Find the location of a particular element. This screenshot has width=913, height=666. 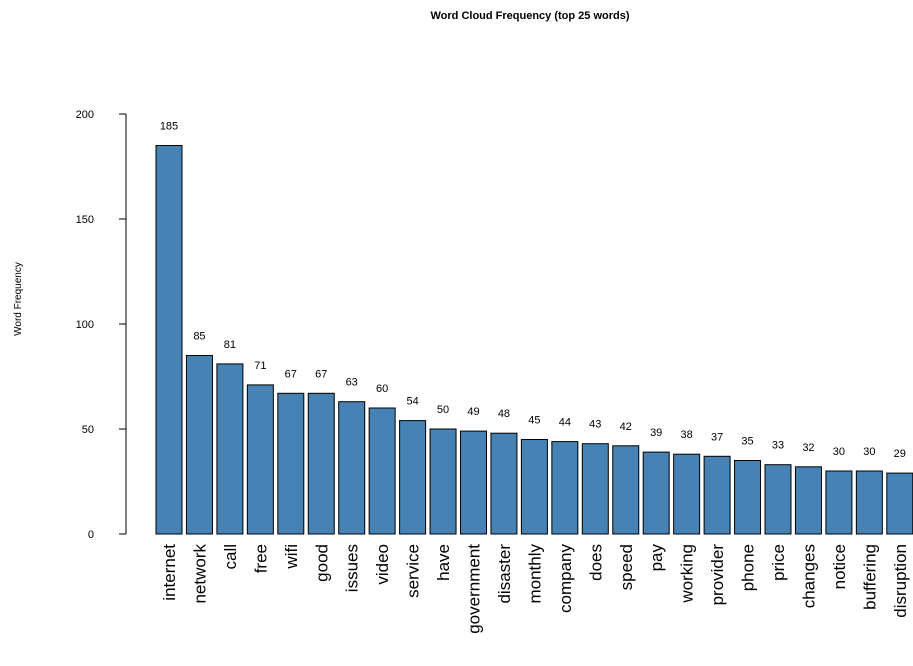

data-label: 48 is located at coordinates (504, 414).